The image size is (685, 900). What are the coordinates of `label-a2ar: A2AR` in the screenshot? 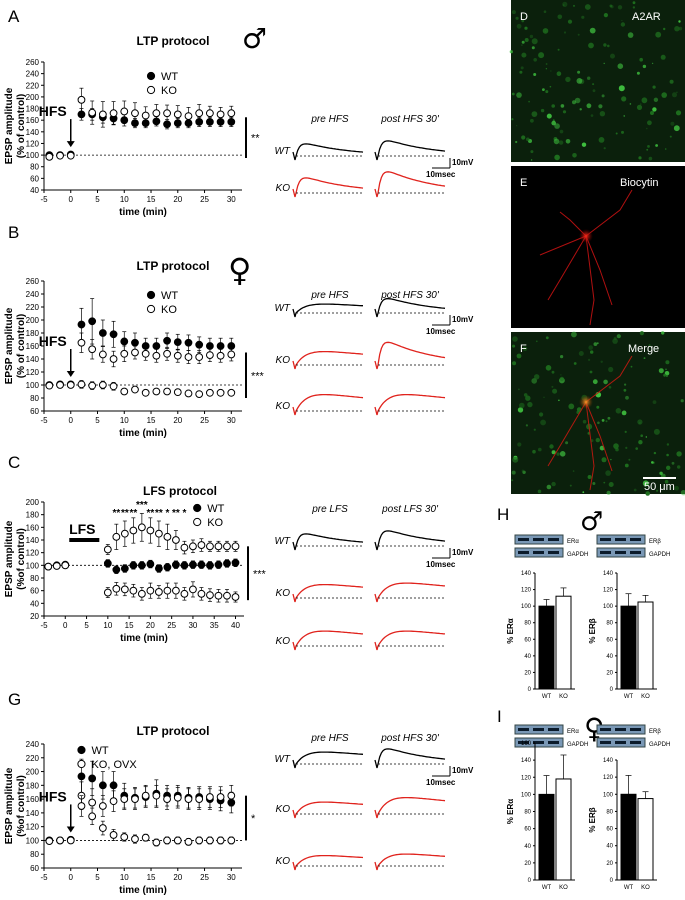 It's located at (646, 17).